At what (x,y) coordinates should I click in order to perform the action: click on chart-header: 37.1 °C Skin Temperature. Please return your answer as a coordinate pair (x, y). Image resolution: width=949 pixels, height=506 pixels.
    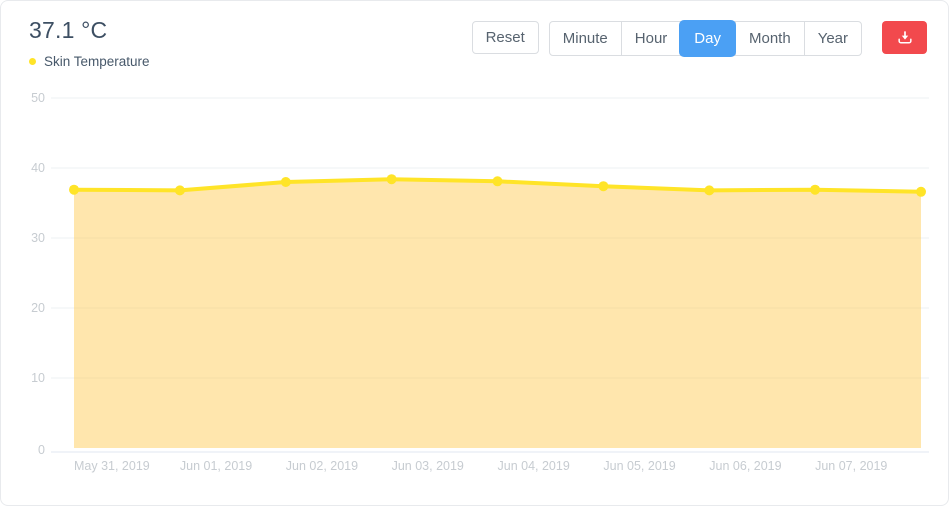
    Looking at the image, I should click on (89, 43).